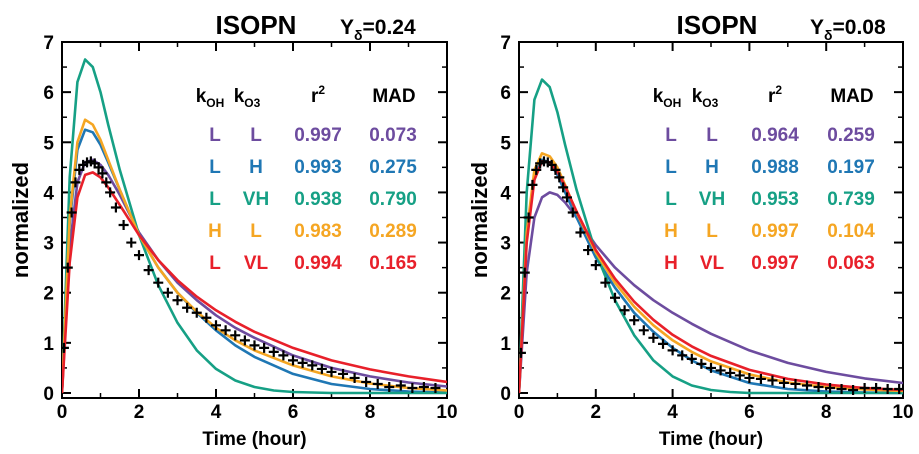 The image size is (919, 454). Describe the element at coordinates (393, 231) in the screenshot. I see `row-mad: 0.289` at that location.